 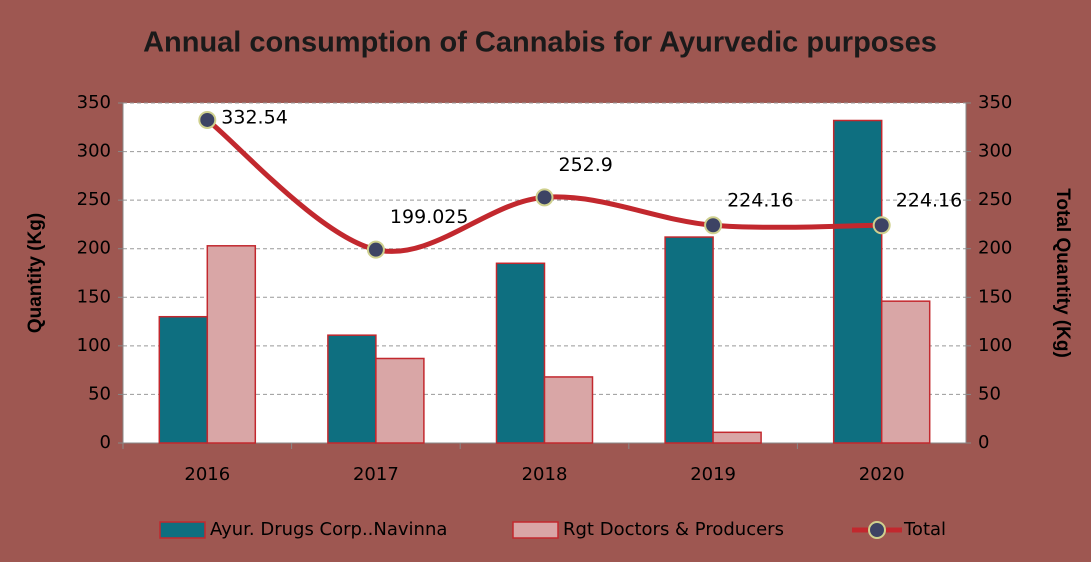 What do you see at coordinates (713, 474) in the screenshot?
I see `x-tick-label: 2019` at bounding box center [713, 474].